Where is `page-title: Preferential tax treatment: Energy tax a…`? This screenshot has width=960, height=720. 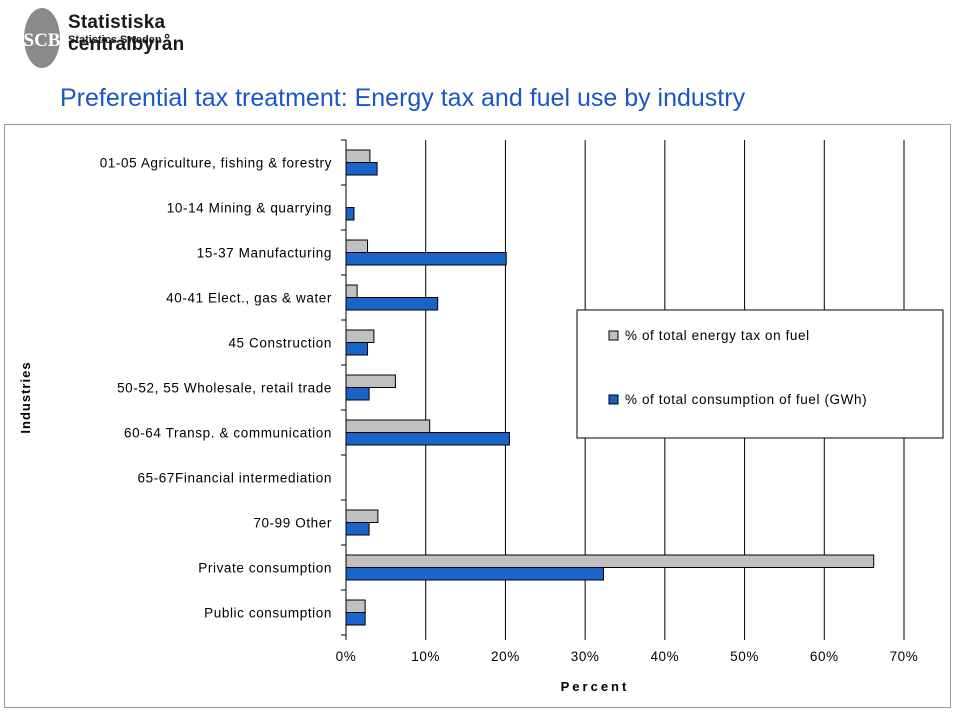 page-title: Preferential tax treatment: Energy tax a… is located at coordinates (403, 98).